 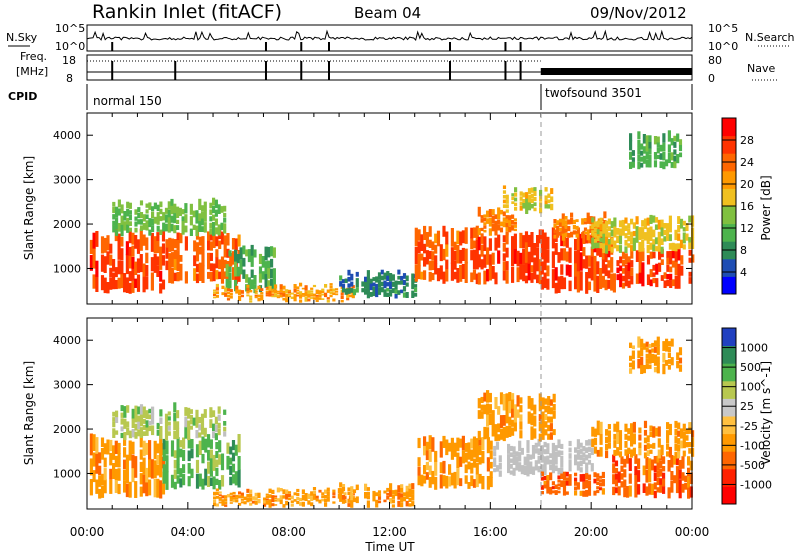 What do you see at coordinates (390, 532) in the screenshot?
I see `time-axis-labels: 00:00 04:00 08:00 12:00 16:00 20:00 00:00` at bounding box center [390, 532].